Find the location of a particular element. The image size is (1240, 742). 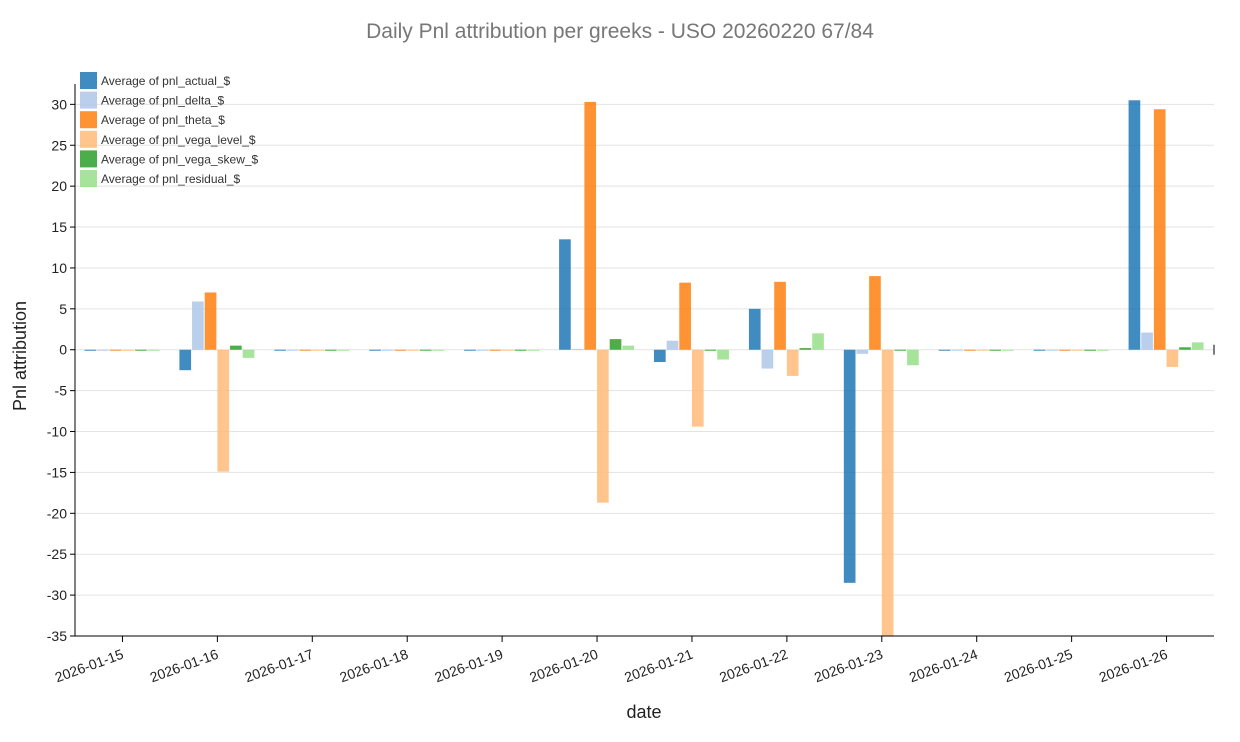

y-tick-label: 0 is located at coordinates (63, 350).